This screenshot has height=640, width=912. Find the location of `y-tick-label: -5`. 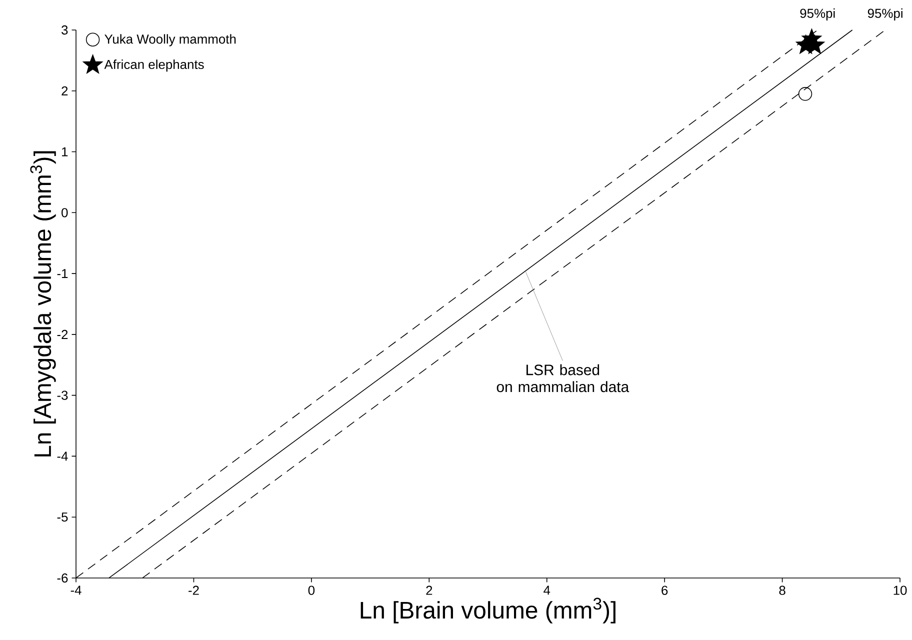

y-tick-label: -5 is located at coordinates (62, 517).